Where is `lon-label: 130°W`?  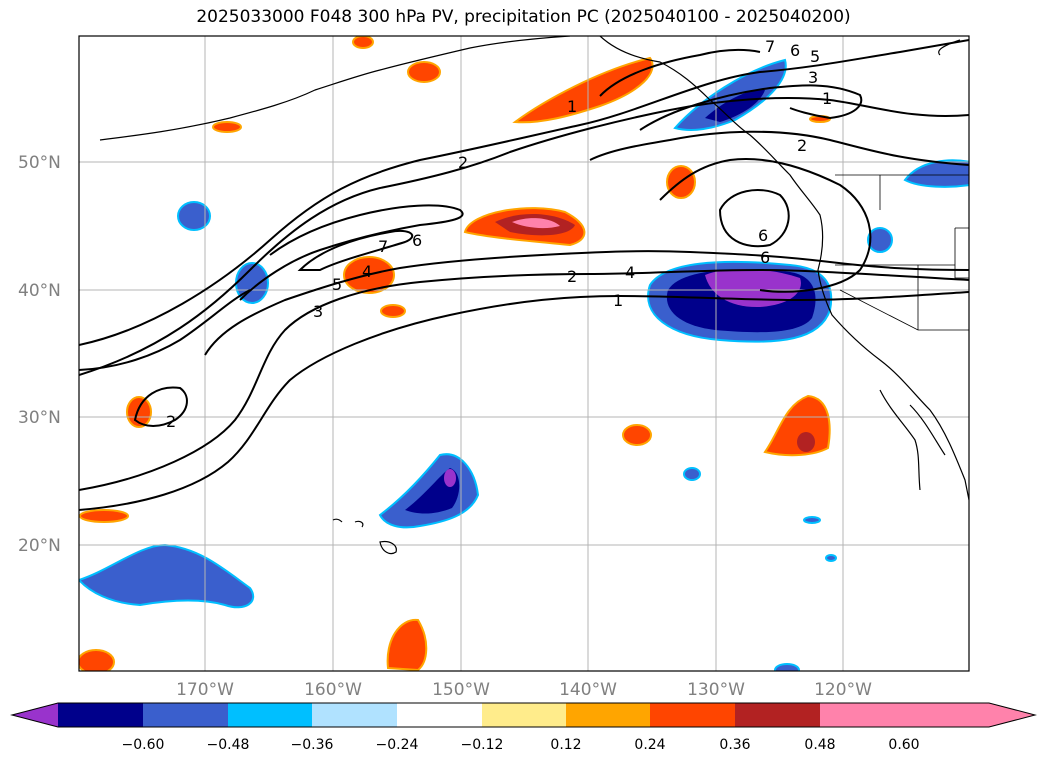
lon-label: 130°W is located at coordinates (716, 690).